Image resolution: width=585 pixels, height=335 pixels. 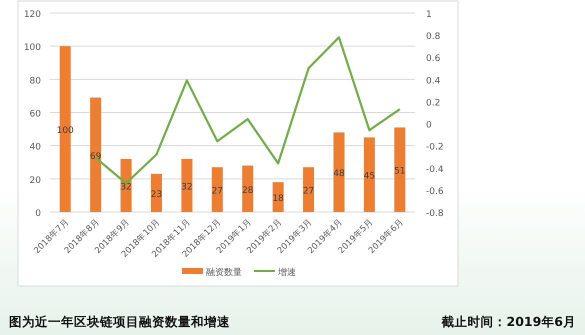 What do you see at coordinates (36, 81) in the screenshot?
I see `y-tick-label: 80` at bounding box center [36, 81].